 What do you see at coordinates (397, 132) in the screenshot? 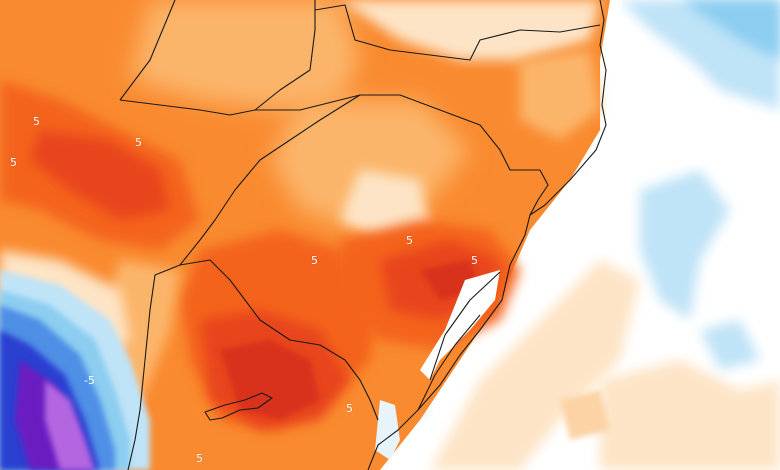
I see `border-state-mid` at bounding box center [397, 132].